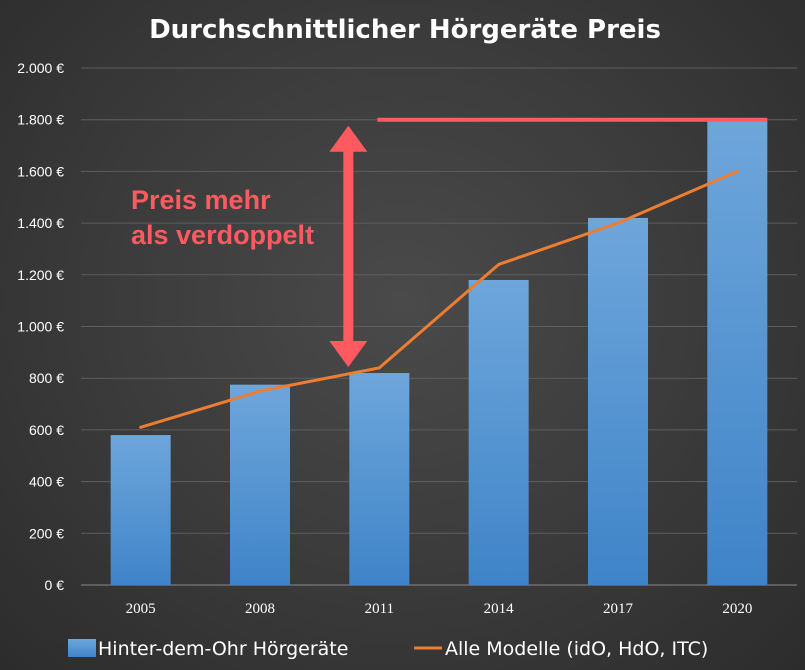 The width and height of the screenshot is (805, 670). Describe the element at coordinates (46, 430) in the screenshot. I see `y-tick-label: 600 €` at that location.